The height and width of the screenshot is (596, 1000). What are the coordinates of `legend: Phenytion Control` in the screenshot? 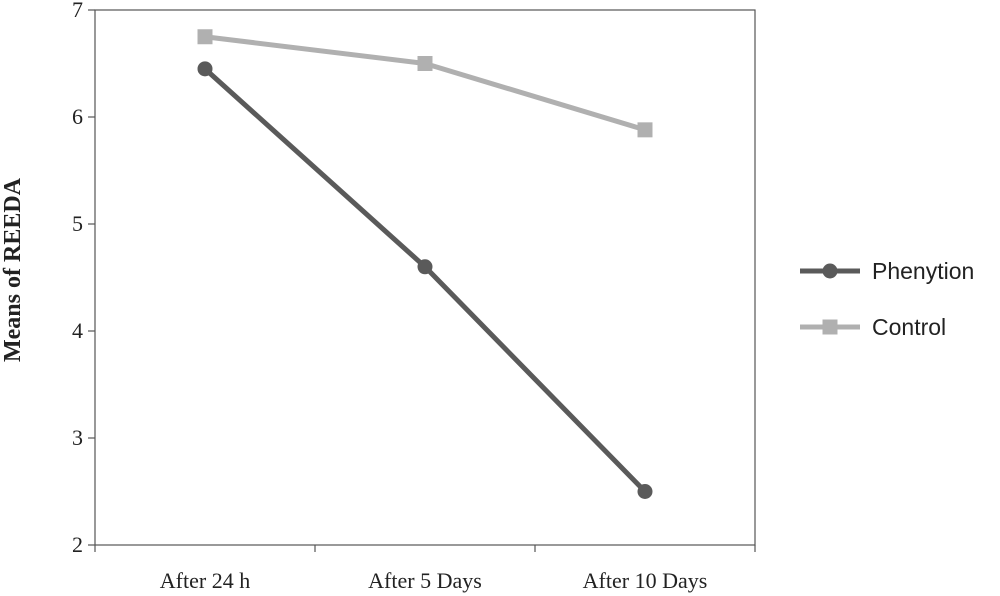 It's located at (887, 299).